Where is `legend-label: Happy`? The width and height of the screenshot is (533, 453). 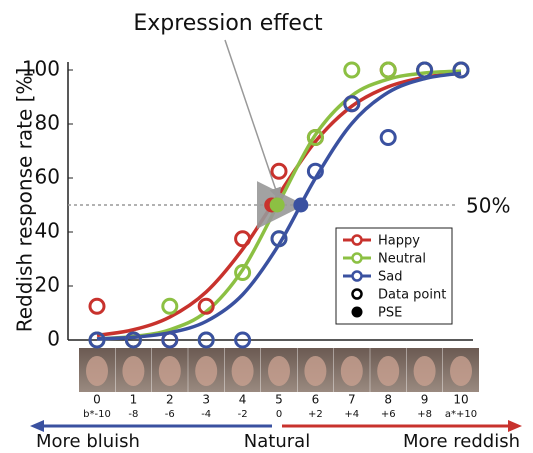 legend-label: Happy is located at coordinates (399, 241).